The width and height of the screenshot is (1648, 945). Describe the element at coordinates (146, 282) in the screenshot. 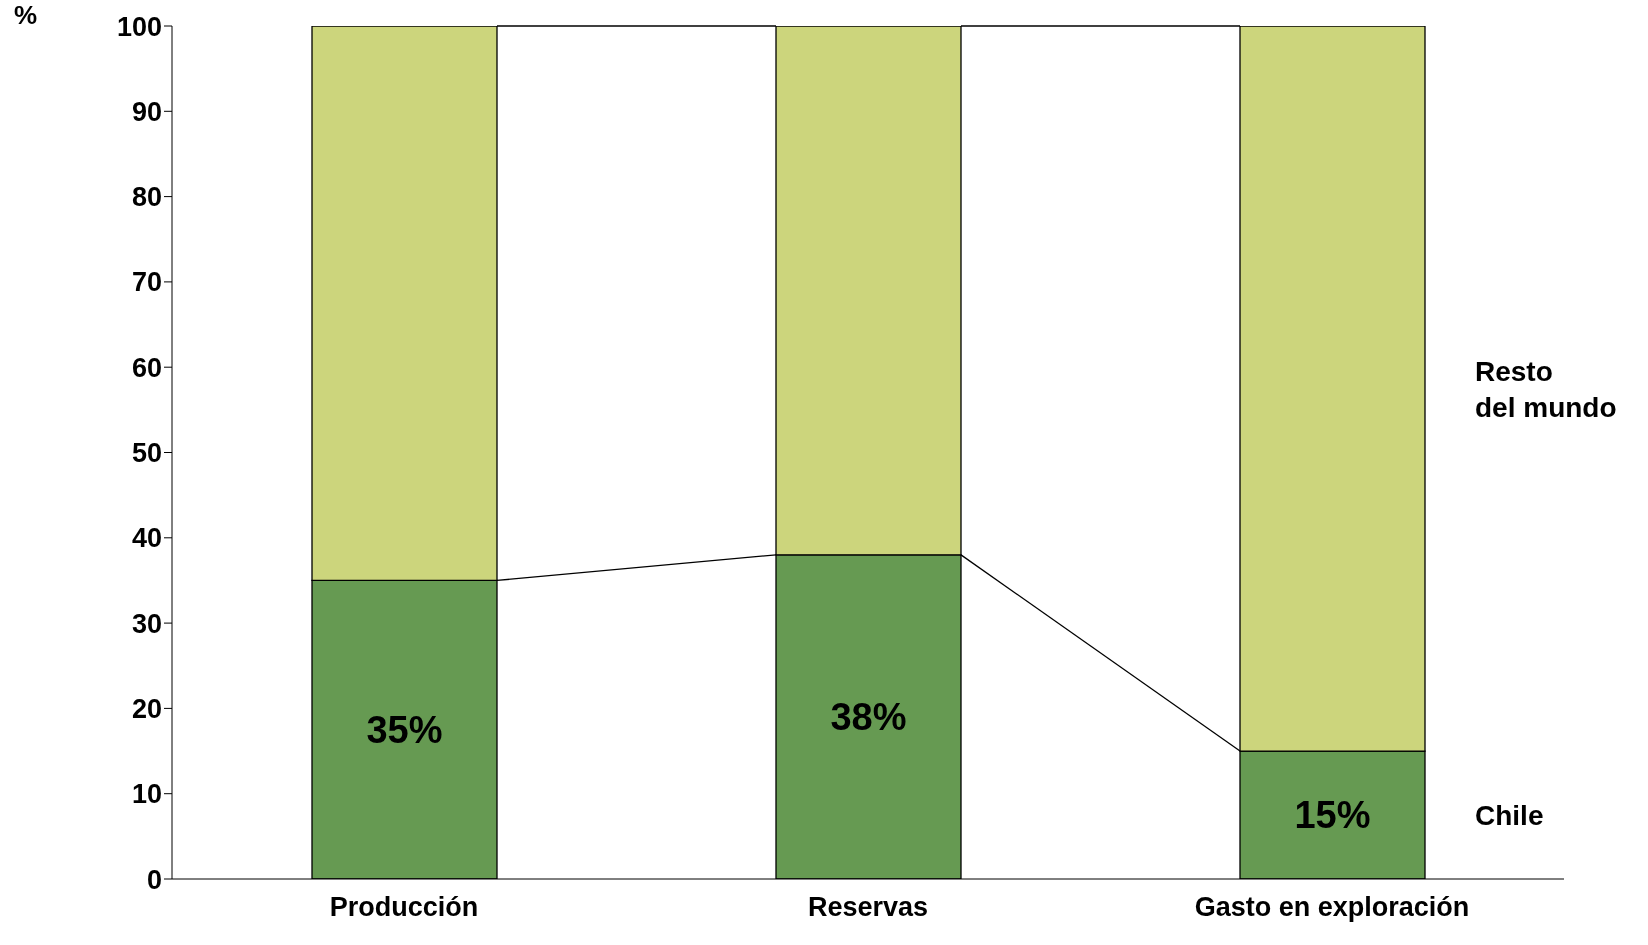

I see `y-tick-label: 70` at that location.